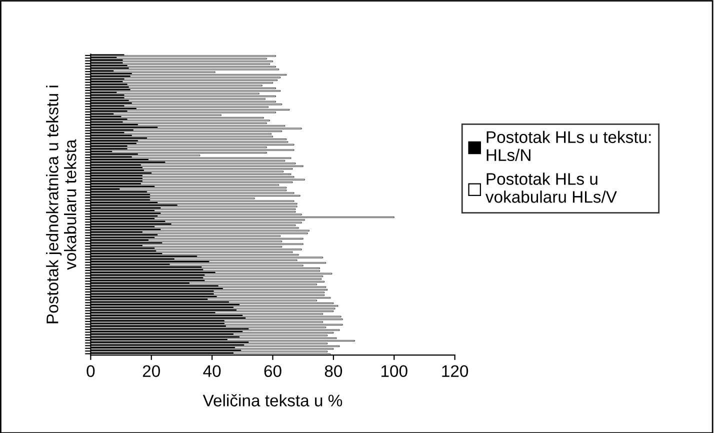 The height and width of the screenshot is (433, 714). Describe the element at coordinates (455, 371) in the screenshot. I see `x-tick-label: 120` at that location.